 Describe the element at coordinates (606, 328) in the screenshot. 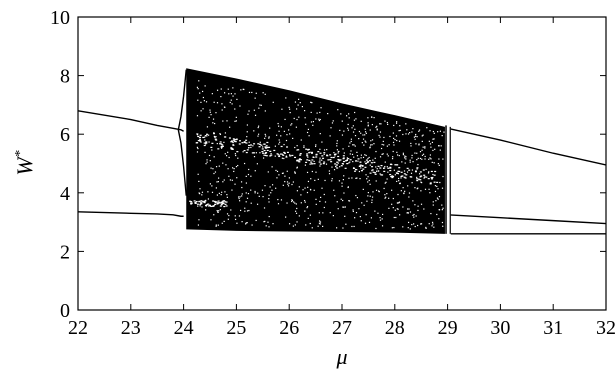

I see `x-tick-label: 32` at that location.